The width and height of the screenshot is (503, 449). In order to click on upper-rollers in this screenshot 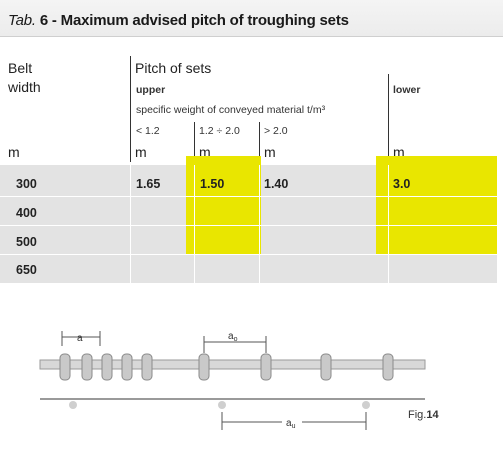, I will do `click(226, 367)`.